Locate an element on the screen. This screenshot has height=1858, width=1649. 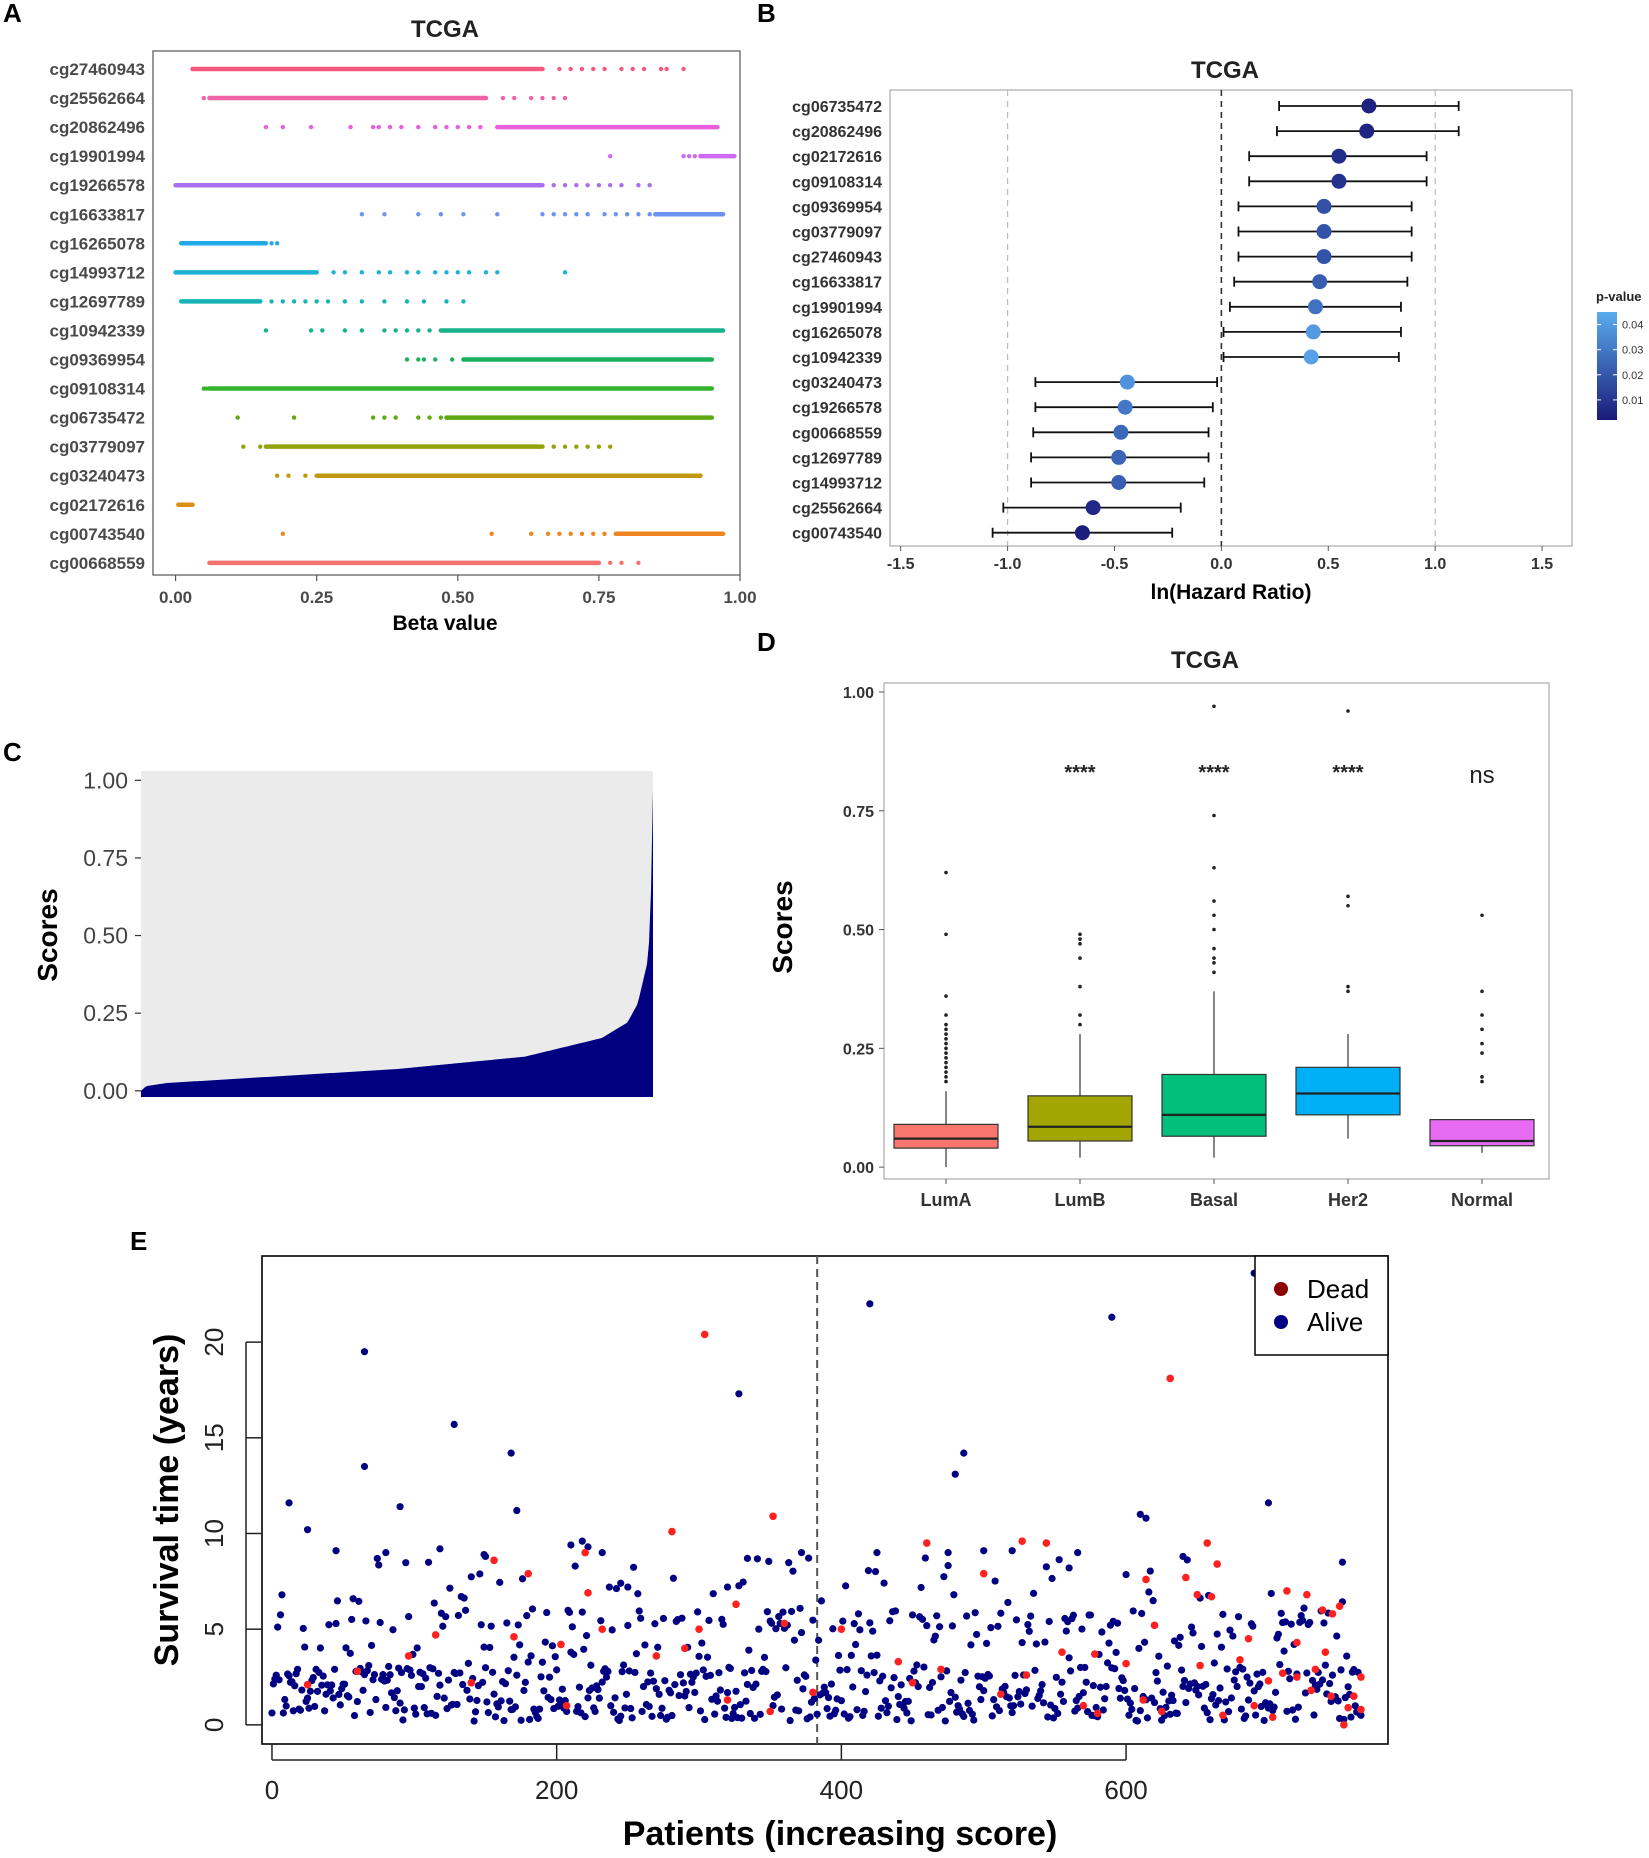
panel-d-xtick-label: Her2 is located at coordinates (1348, 1200).